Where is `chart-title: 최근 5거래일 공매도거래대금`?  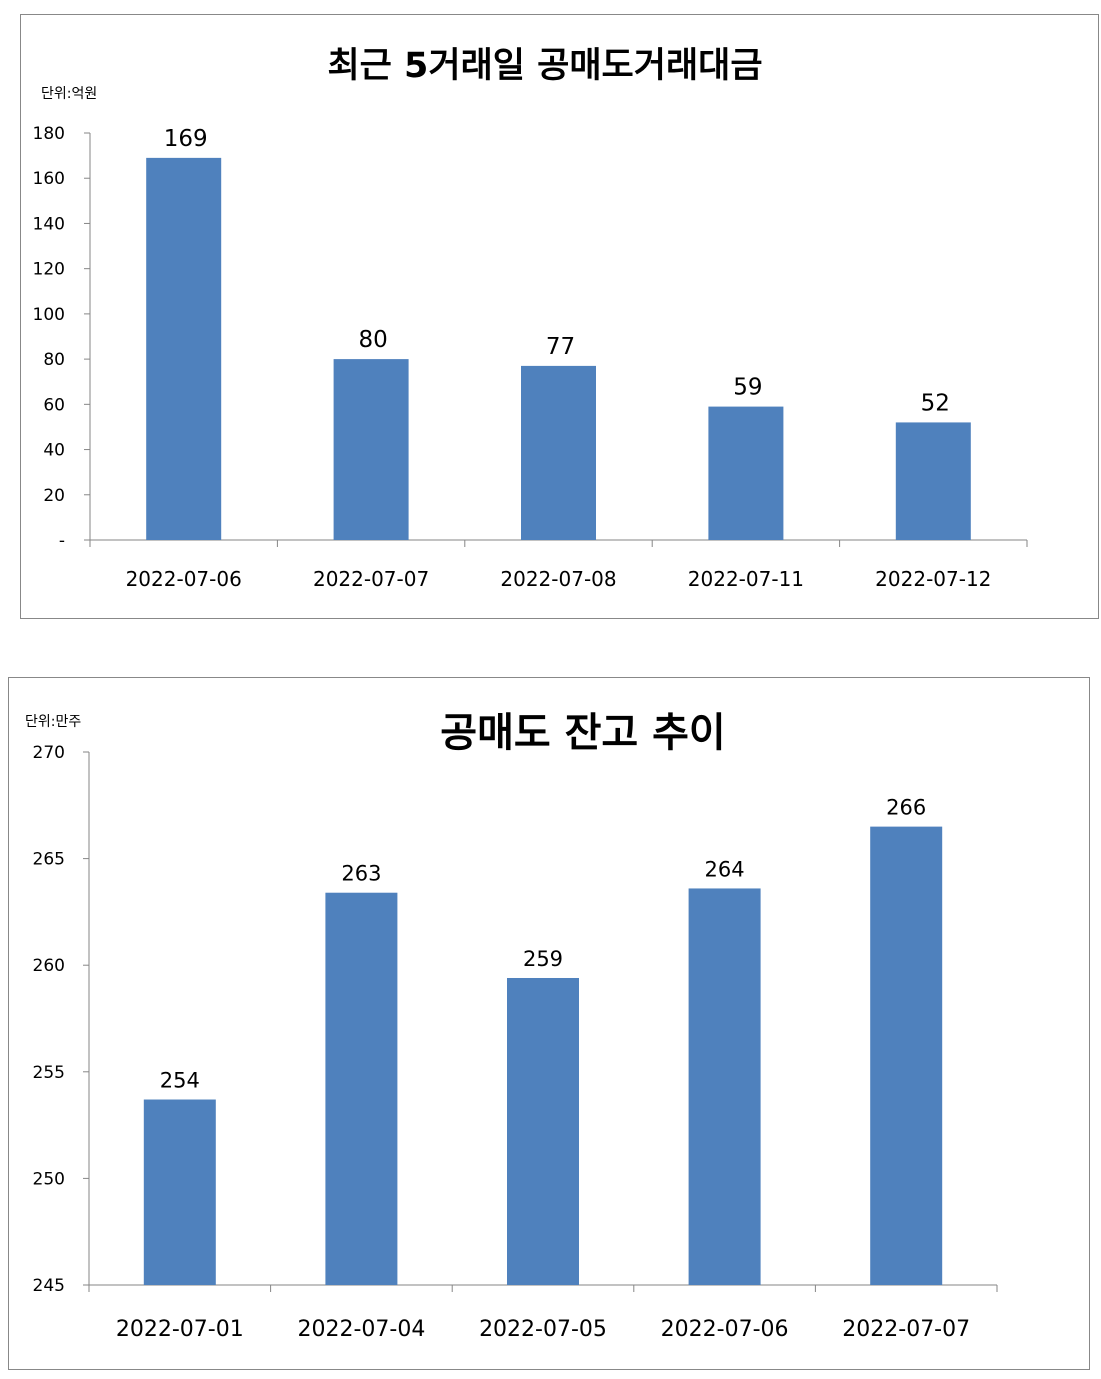 chart-title: 최근 5거래일 공매도거래대금 is located at coordinates (544, 66).